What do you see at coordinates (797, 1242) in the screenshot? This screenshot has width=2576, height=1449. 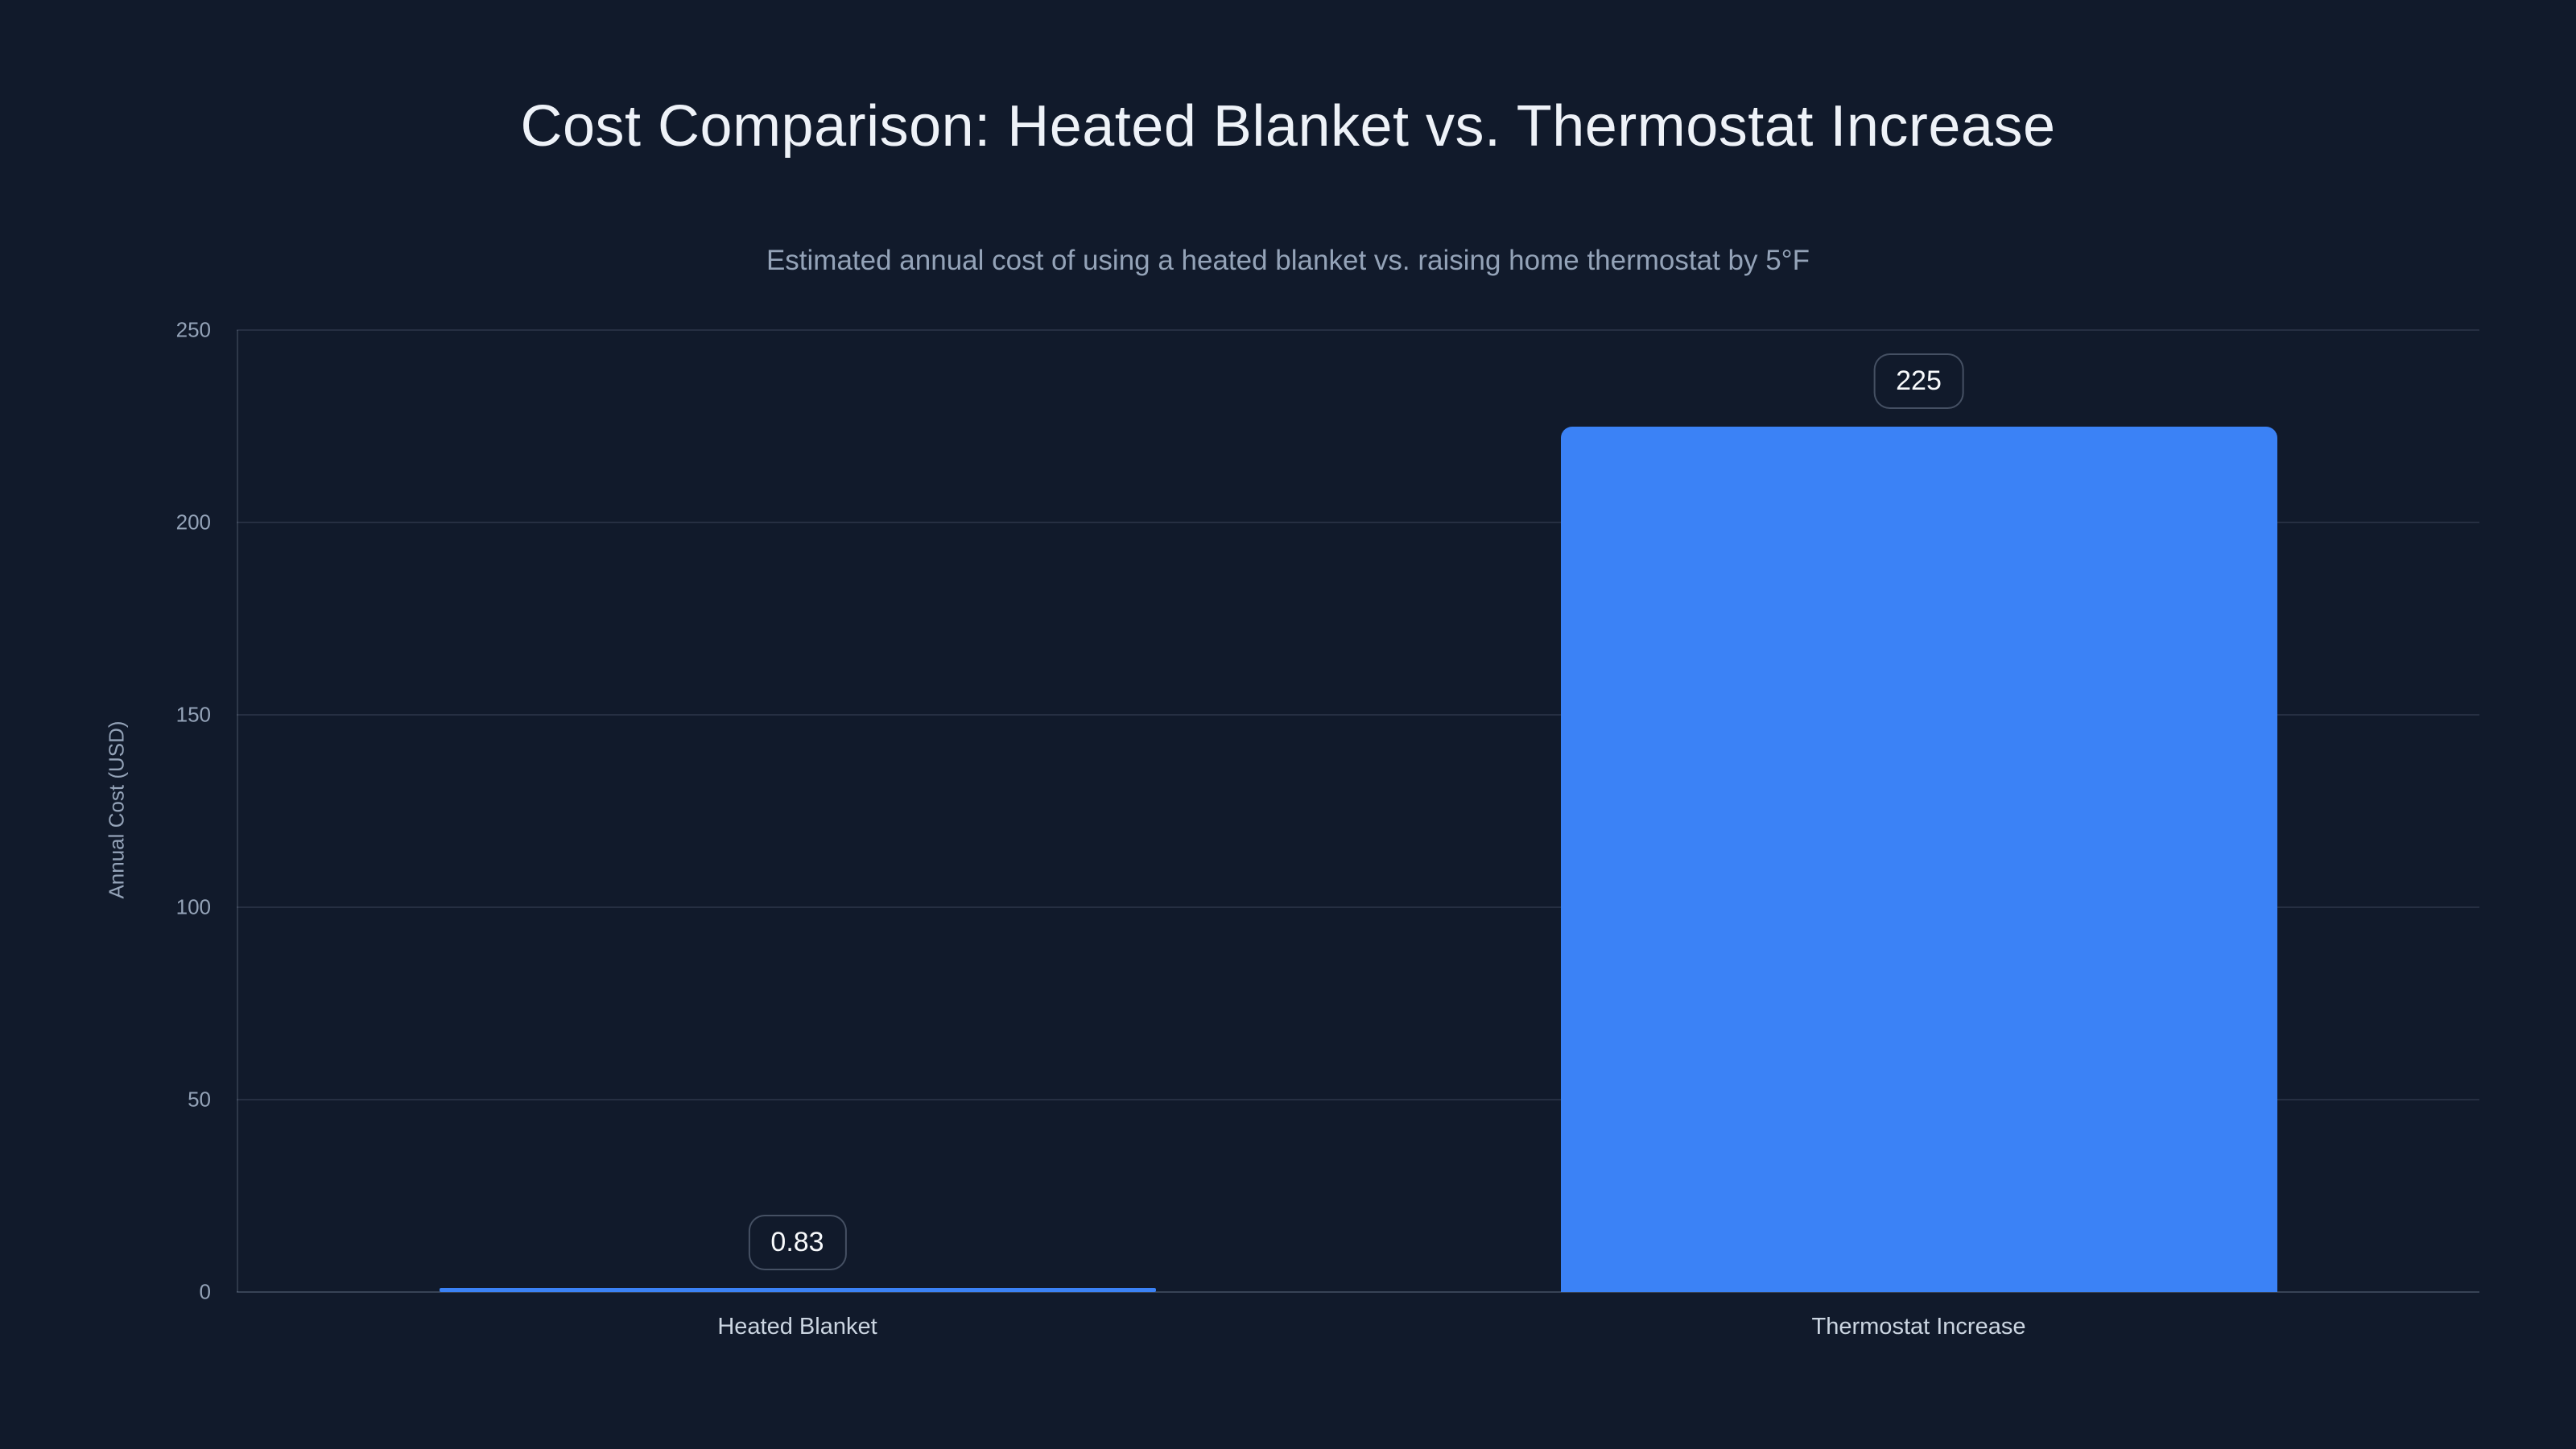 I see `bar-value-badge: 0.83` at bounding box center [797, 1242].